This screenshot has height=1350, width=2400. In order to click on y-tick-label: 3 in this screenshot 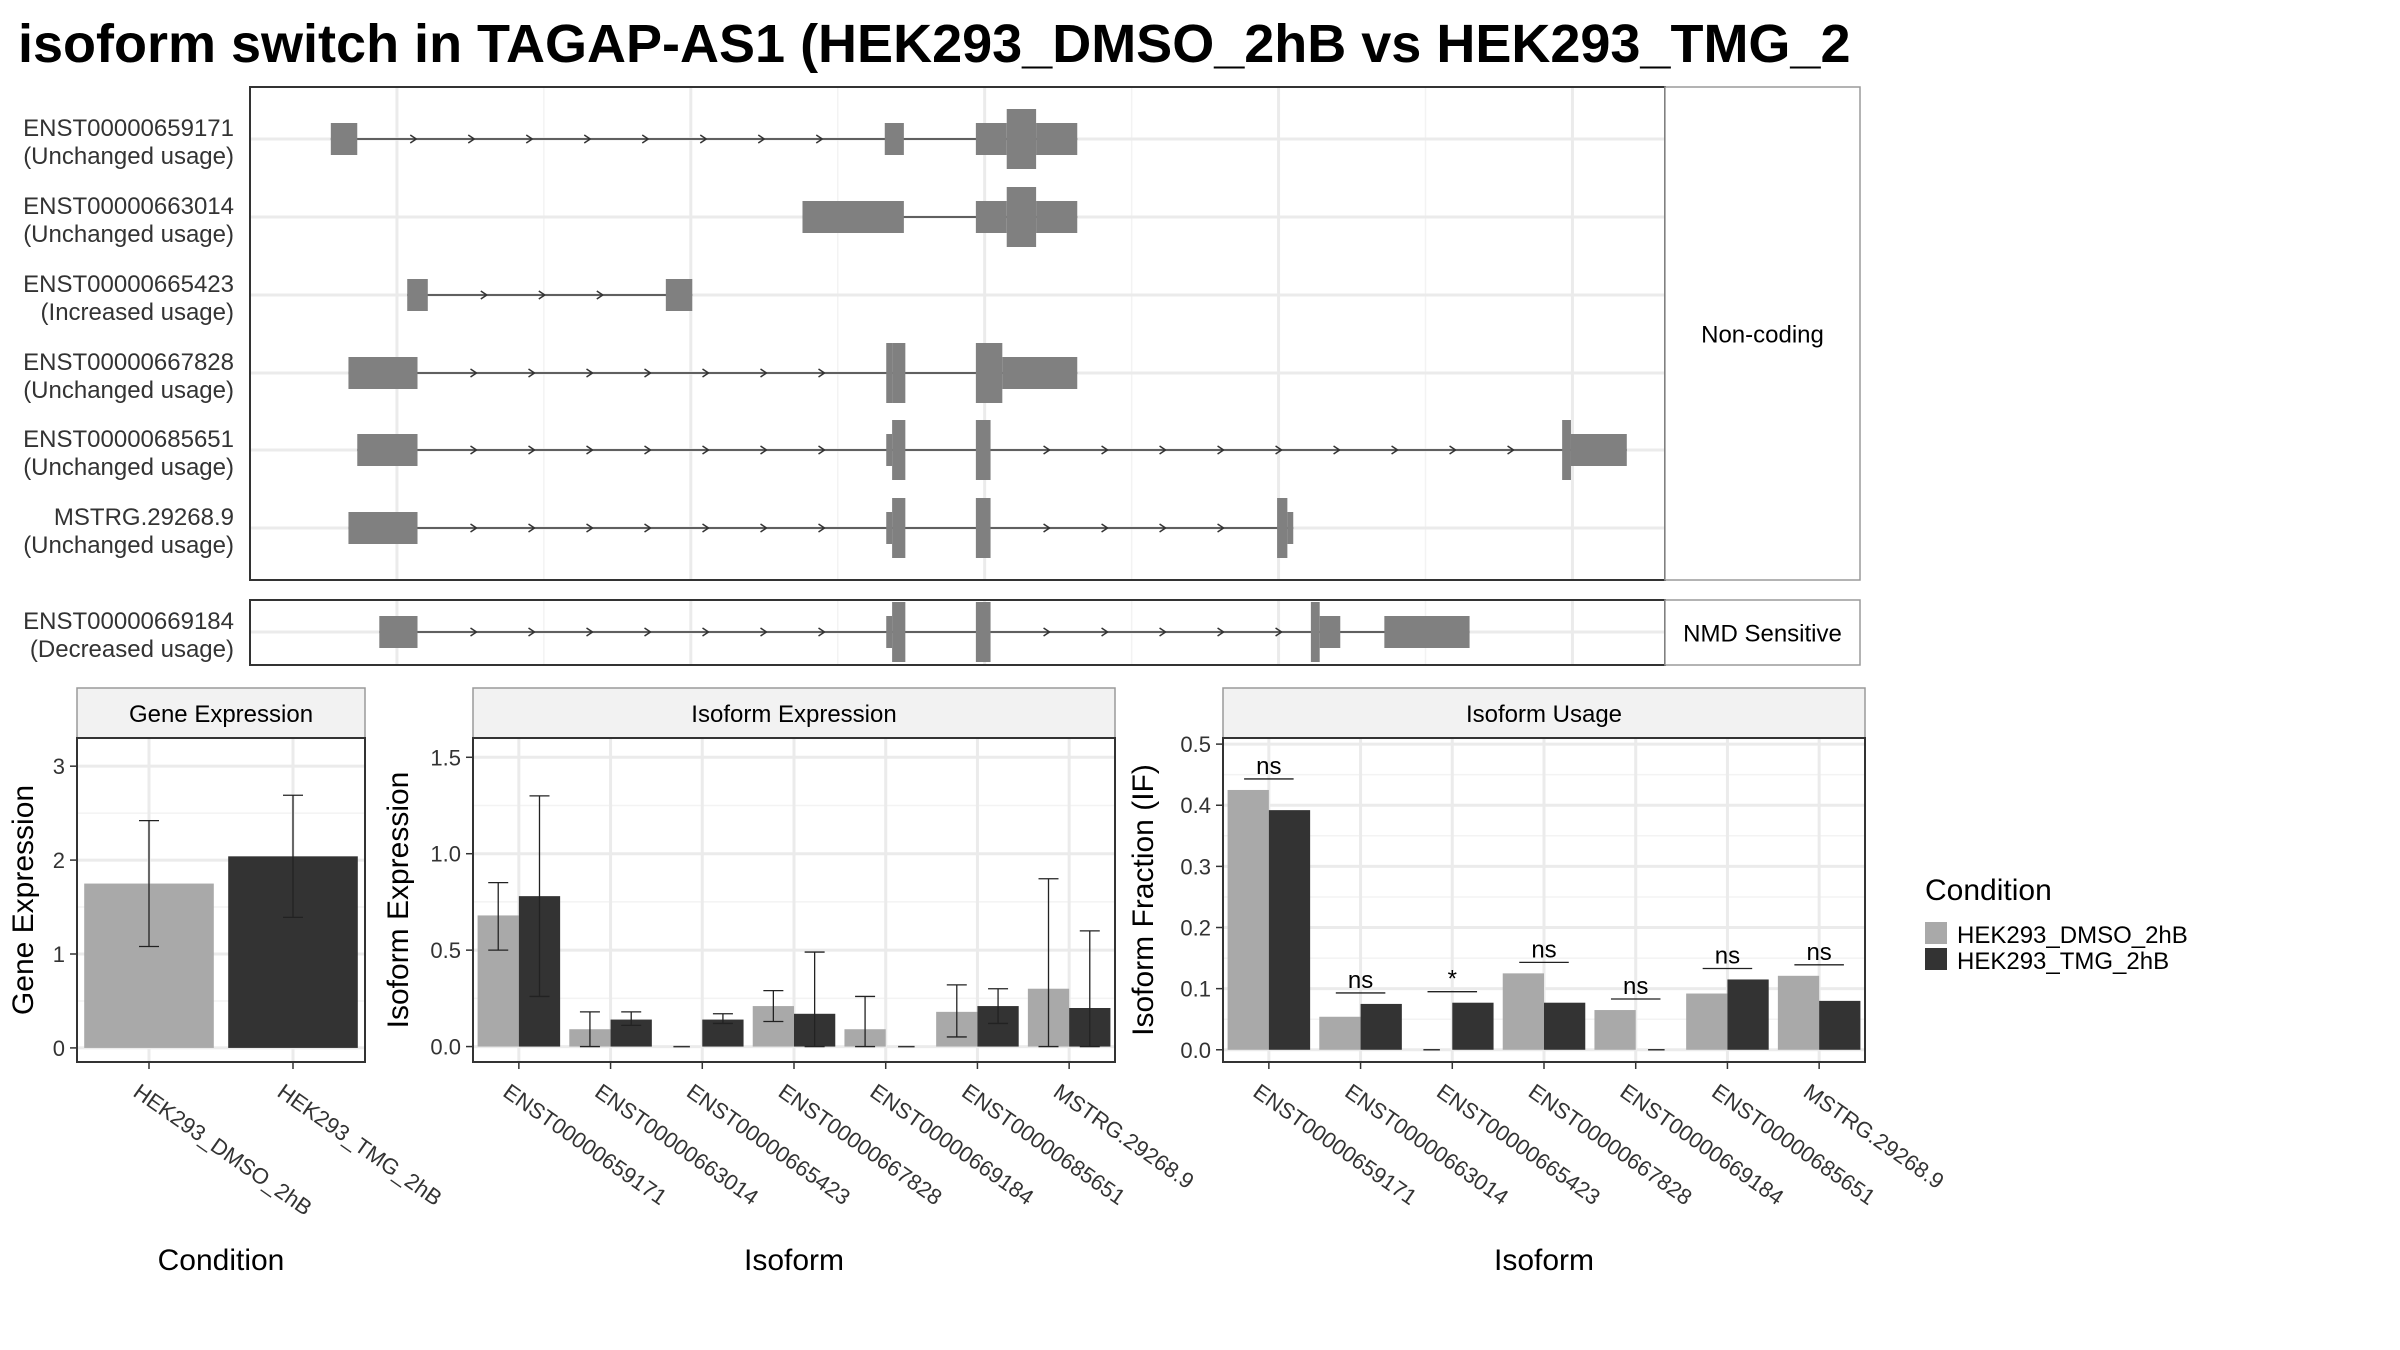, I will do `click(59, 766)`.